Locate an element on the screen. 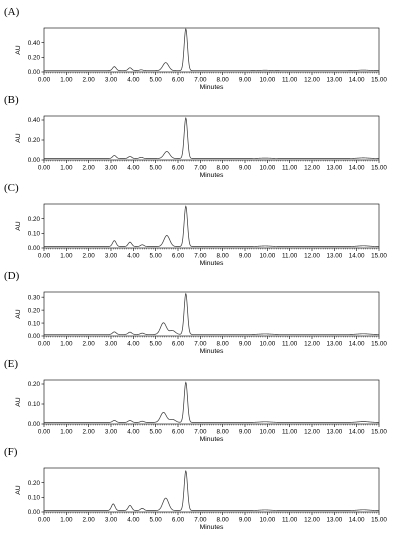 This screenshot has width=406, height=550. panel-label: (A) is located at coordinates (12, 12).